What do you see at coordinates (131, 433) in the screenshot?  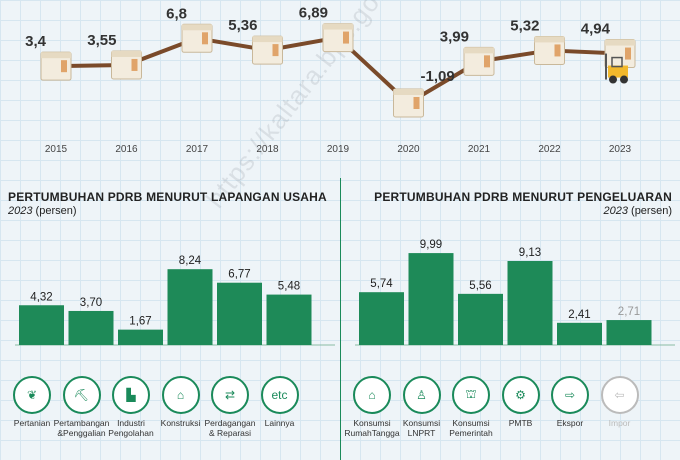 I see `category-label-line: Pengolahan` at bounding box center [131, 433].